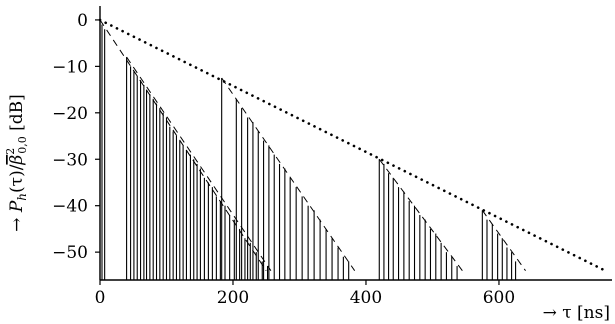 The height and width of the screenshot is (324, 615). I want to click on y-tick-label-5: −50, so click(70, 253).